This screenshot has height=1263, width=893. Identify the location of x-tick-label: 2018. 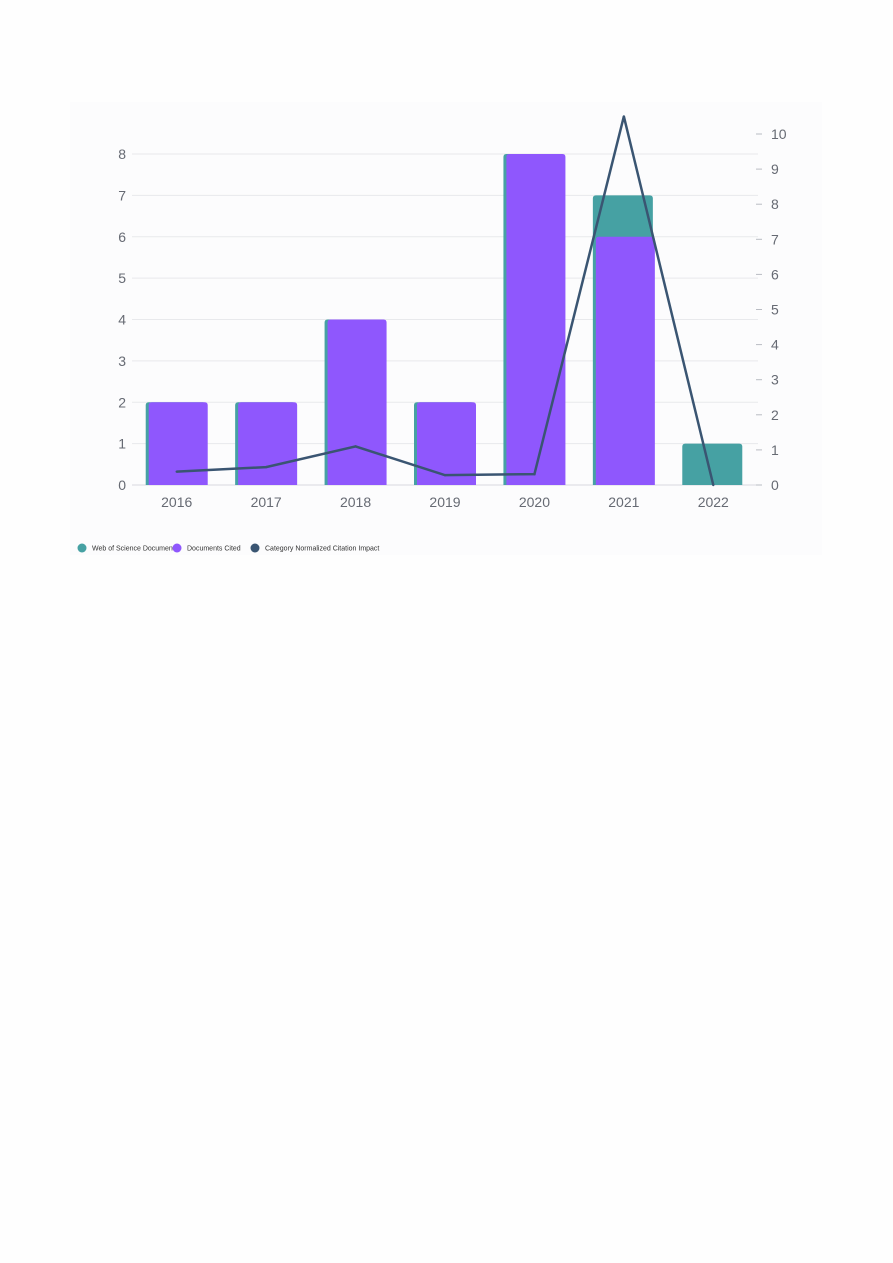
(355, 502).